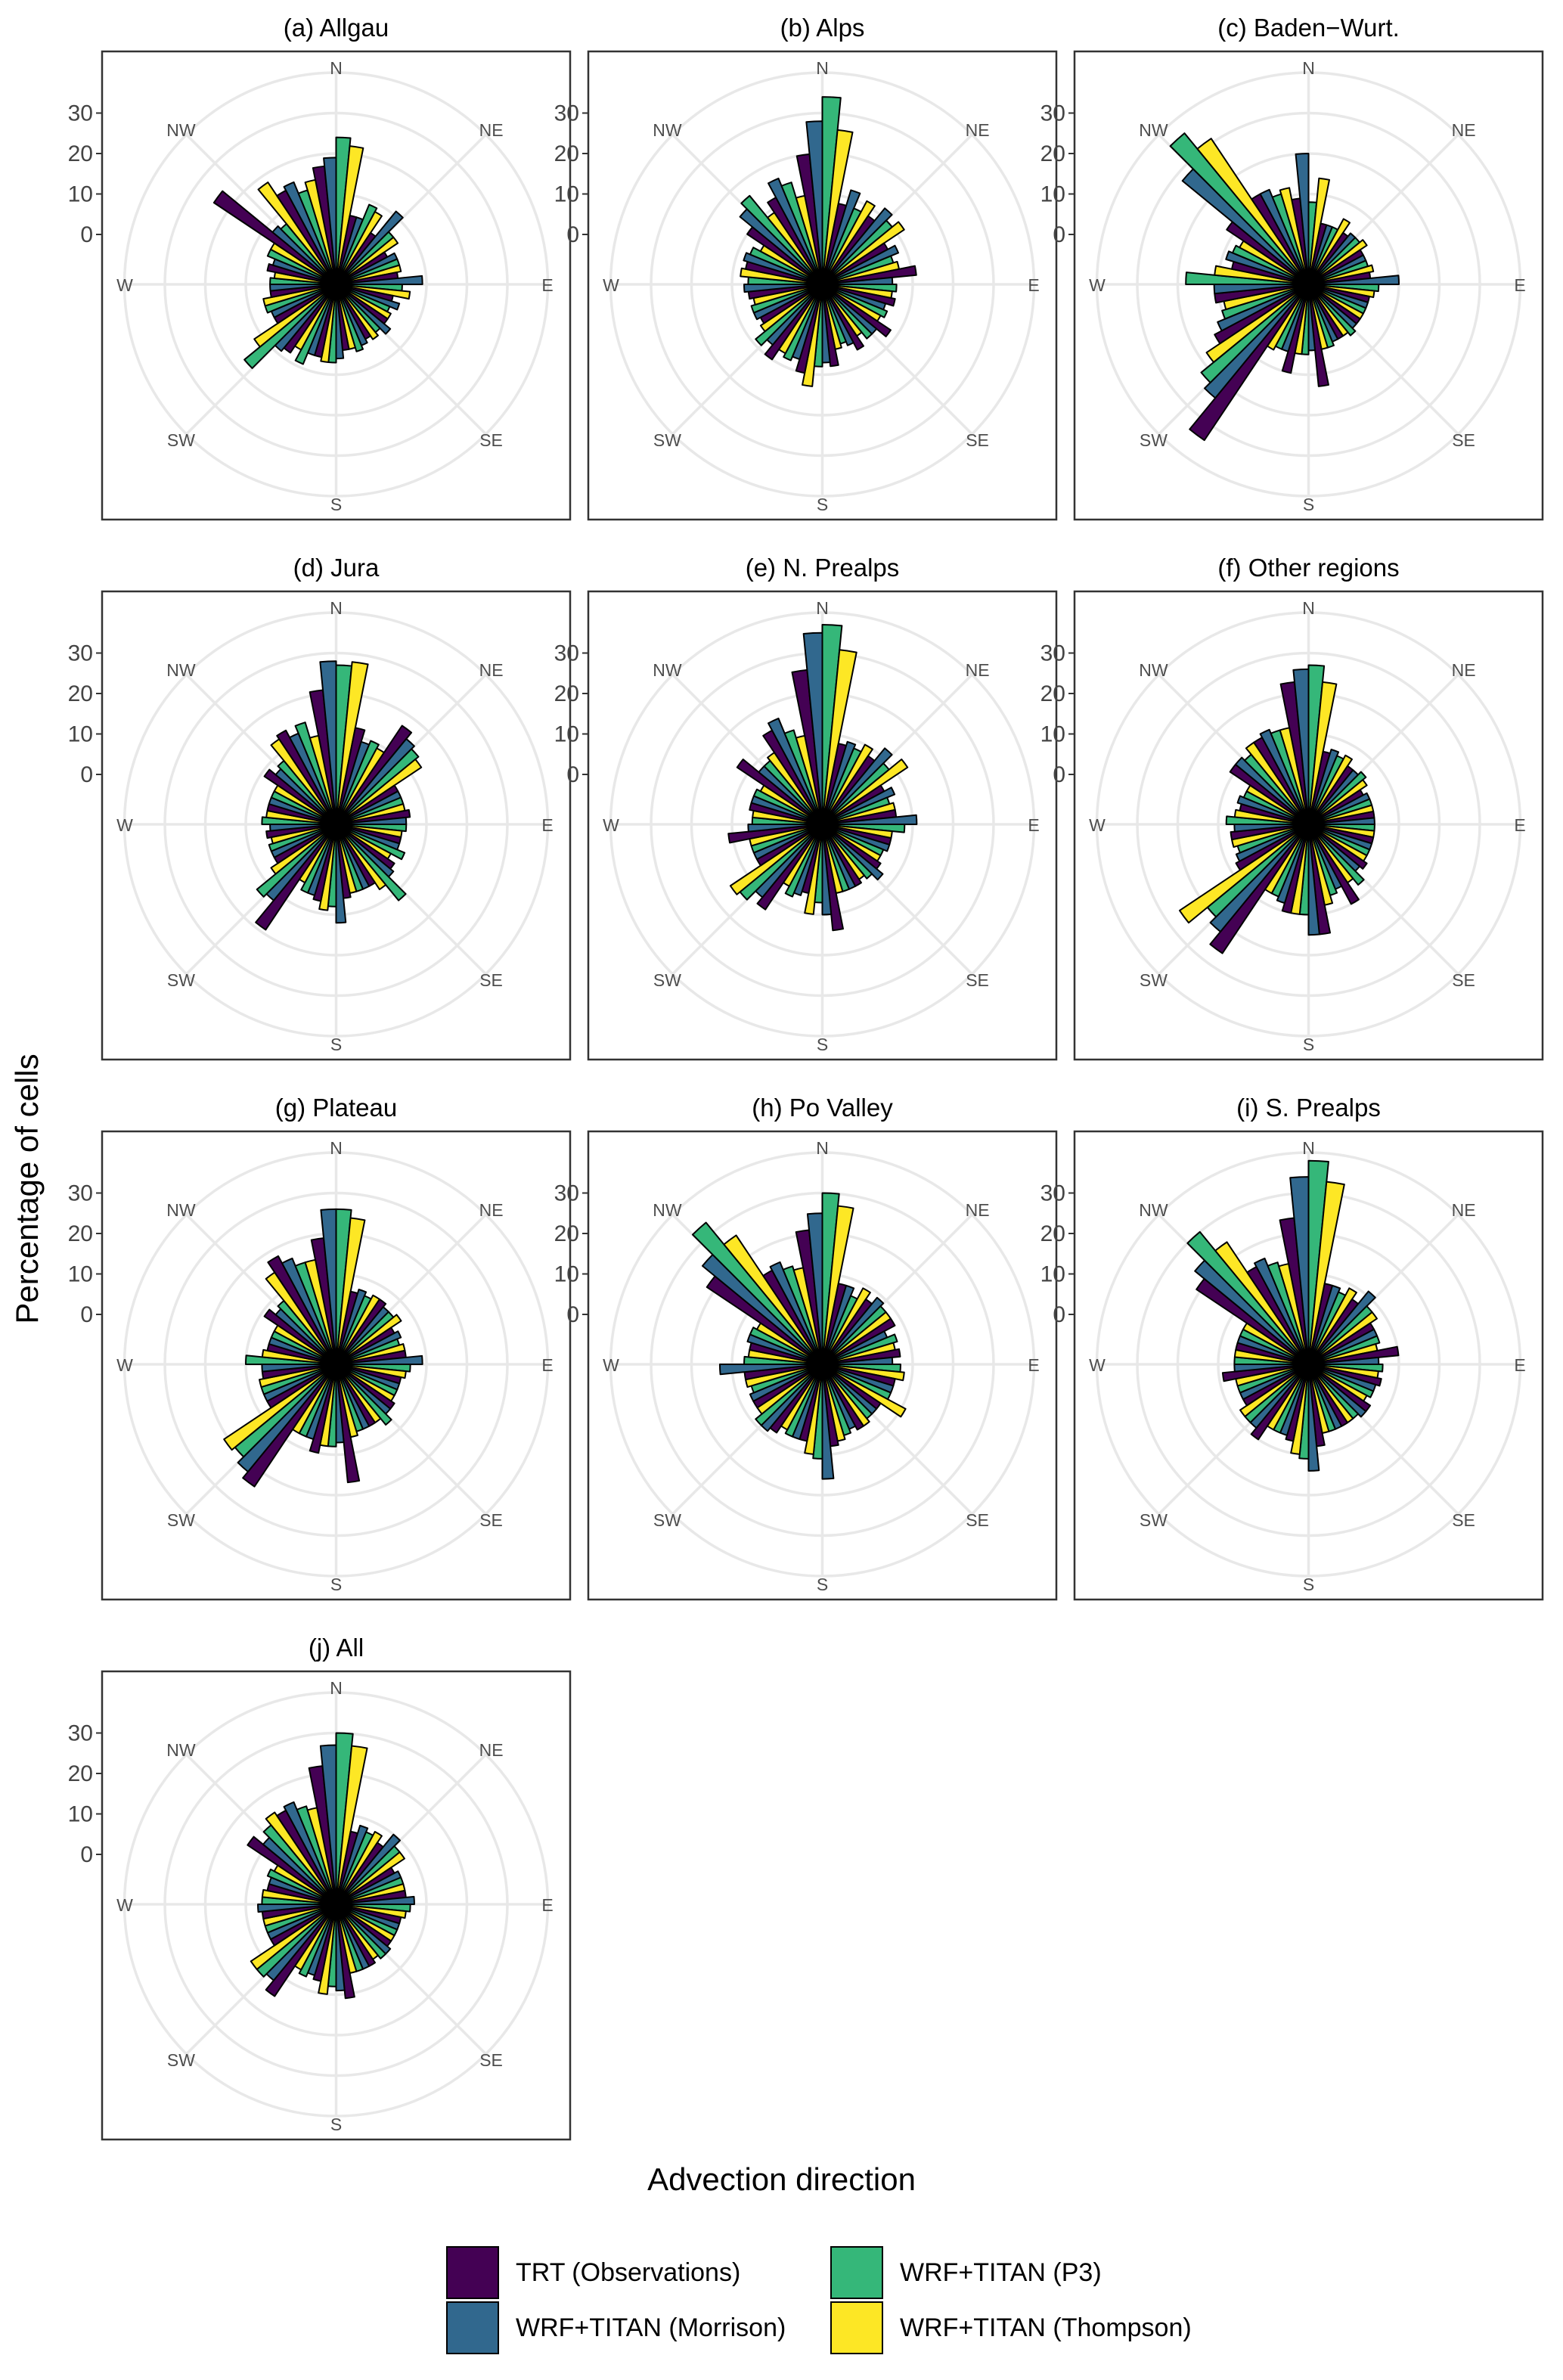 The height and width of the screenshot is (2380, 1563). Describe the element at coordinates (320, 267) in the screenshot. I see `panel-1: (a) Allgau 30 20 10 0 N NE E SE S SW W NW` at that location.